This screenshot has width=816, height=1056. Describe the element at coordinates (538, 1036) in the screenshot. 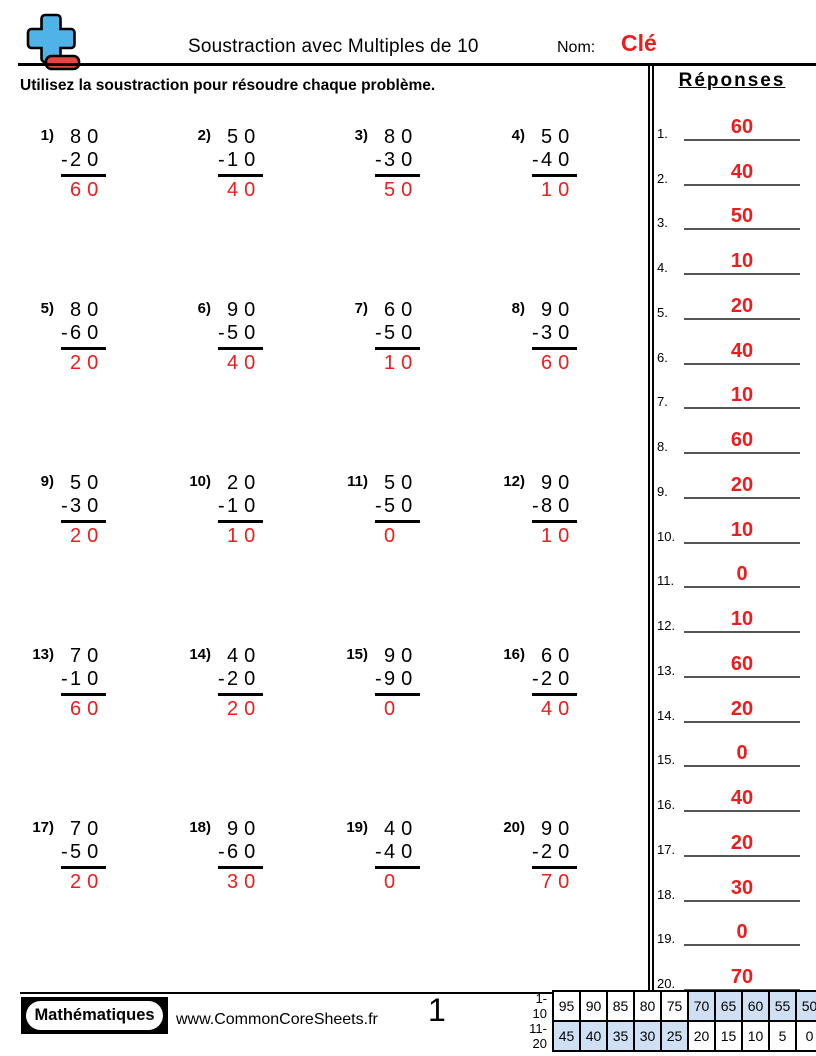

I see `grading-range-label: 11-20` at that location.